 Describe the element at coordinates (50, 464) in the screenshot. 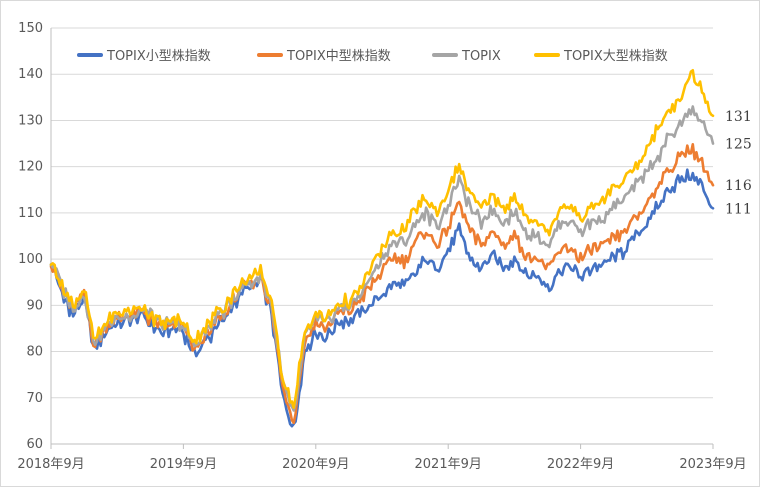

I see `x-tick-label: 2018年9月` at that location.